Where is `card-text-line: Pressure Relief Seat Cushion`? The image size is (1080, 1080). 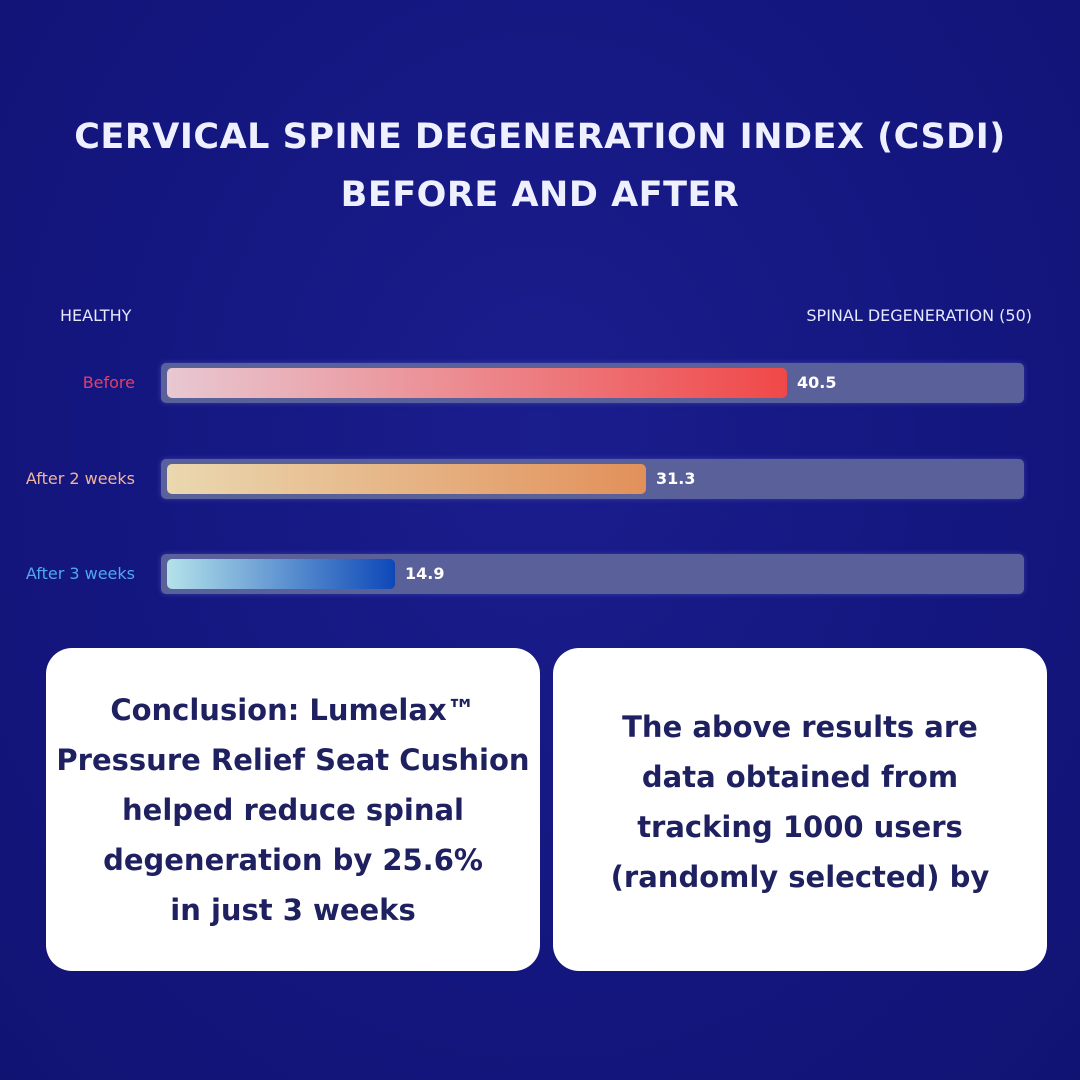 card-text-line: Pressure Relief Seat Cushion is located at coordinates (293, 759).